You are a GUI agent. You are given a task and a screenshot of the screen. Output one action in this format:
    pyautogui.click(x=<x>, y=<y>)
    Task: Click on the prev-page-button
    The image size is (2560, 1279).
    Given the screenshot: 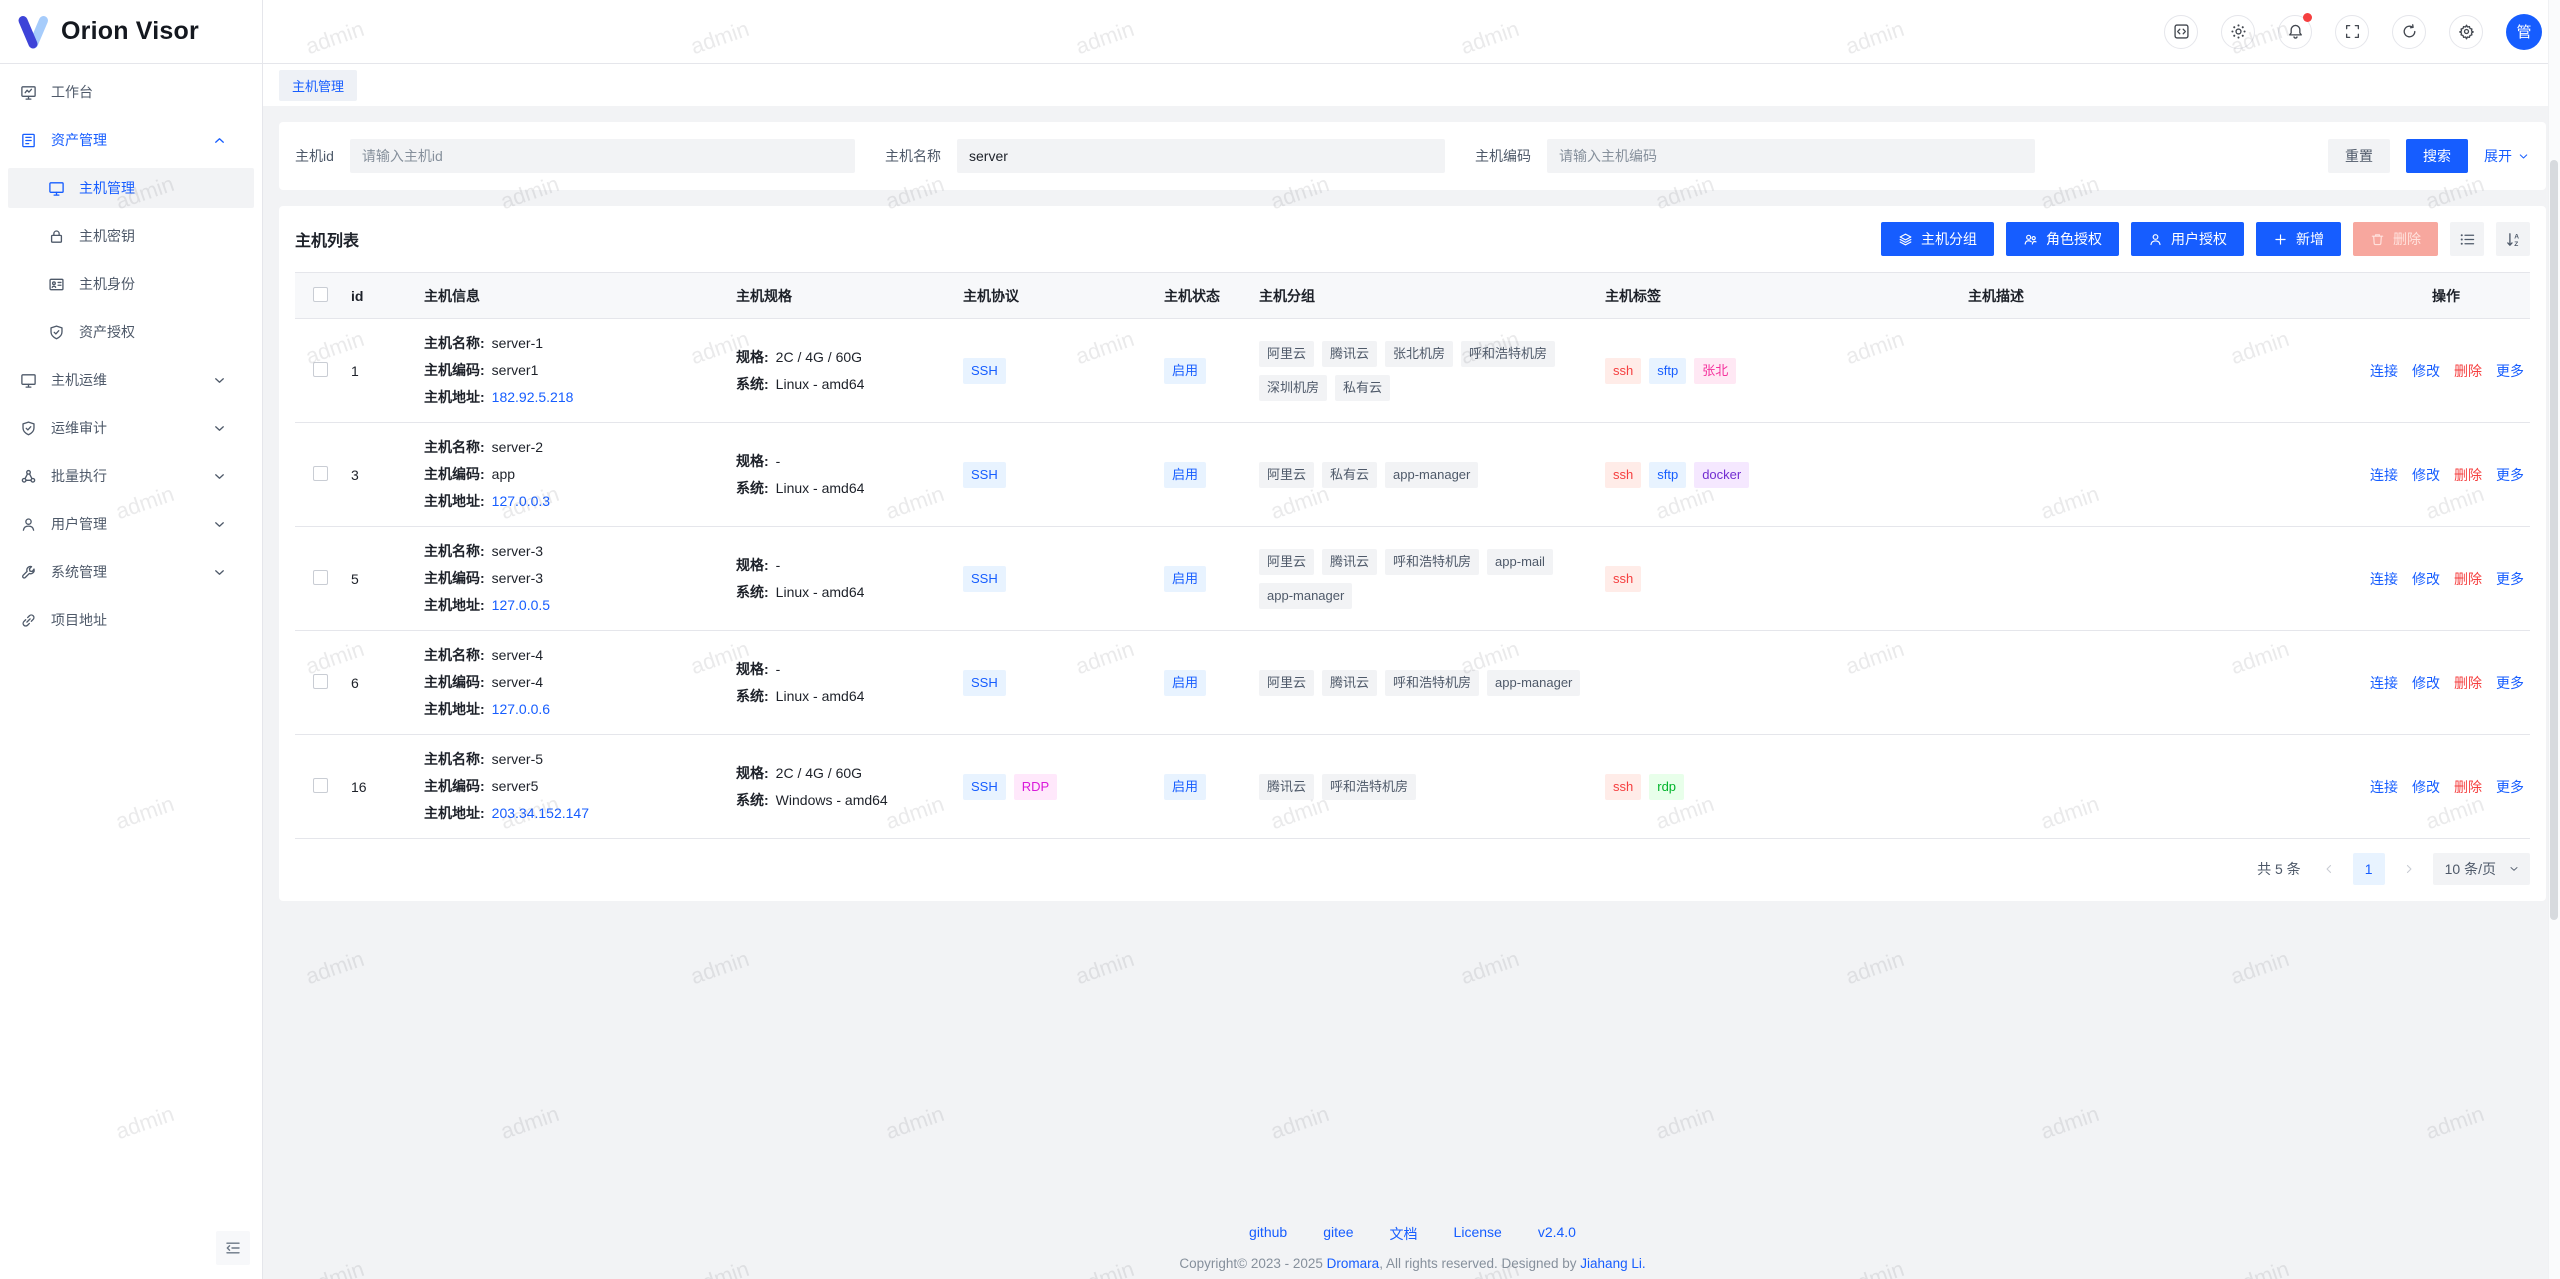 What is the action you would take?
    pyautogui.click(x=2329, y=869)
    